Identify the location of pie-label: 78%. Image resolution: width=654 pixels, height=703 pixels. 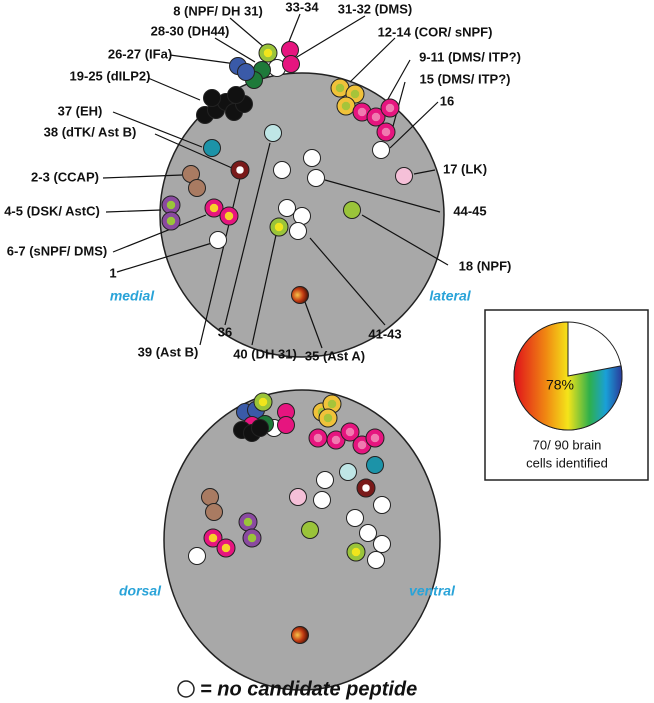
(560, 385).